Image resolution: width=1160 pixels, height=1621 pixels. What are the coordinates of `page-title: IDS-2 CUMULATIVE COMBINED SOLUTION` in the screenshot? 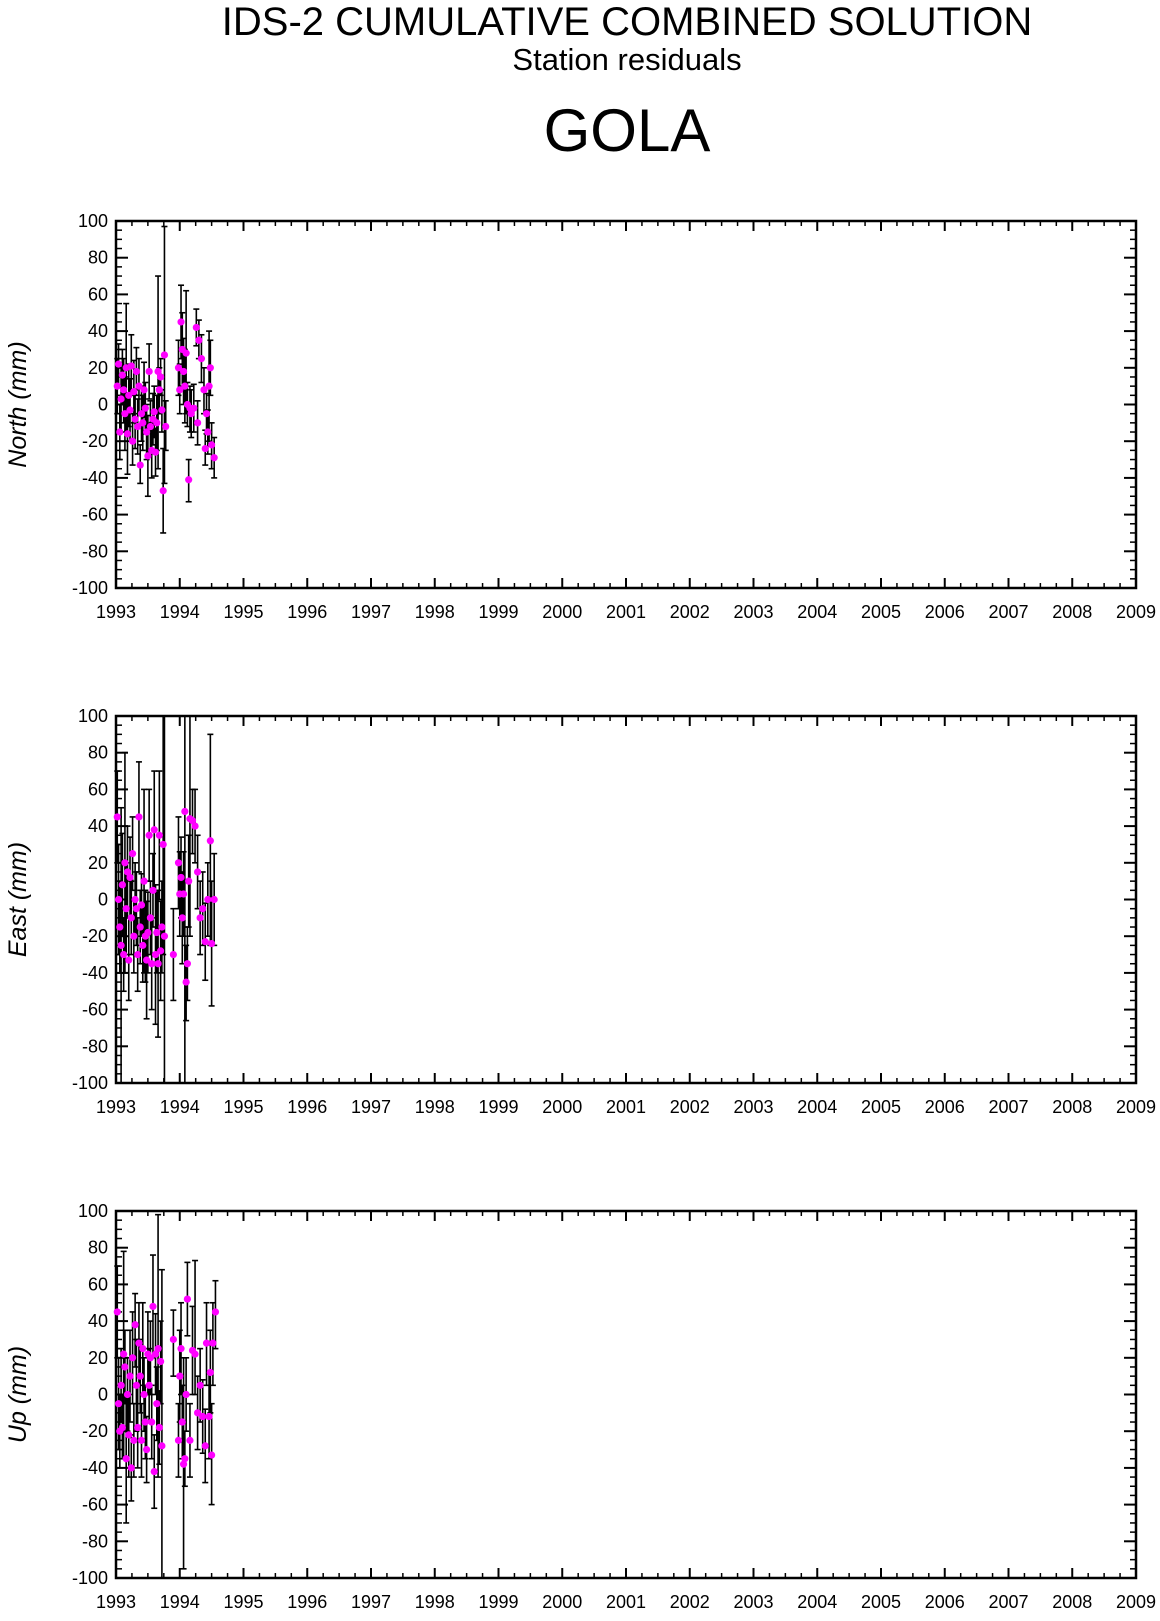 It's located at (627, 22).